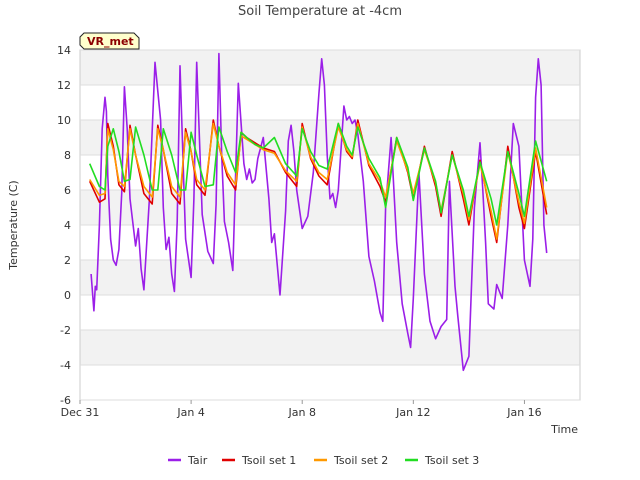  I want to click on legend-item: Tsoil set 3, so click(442, 460).